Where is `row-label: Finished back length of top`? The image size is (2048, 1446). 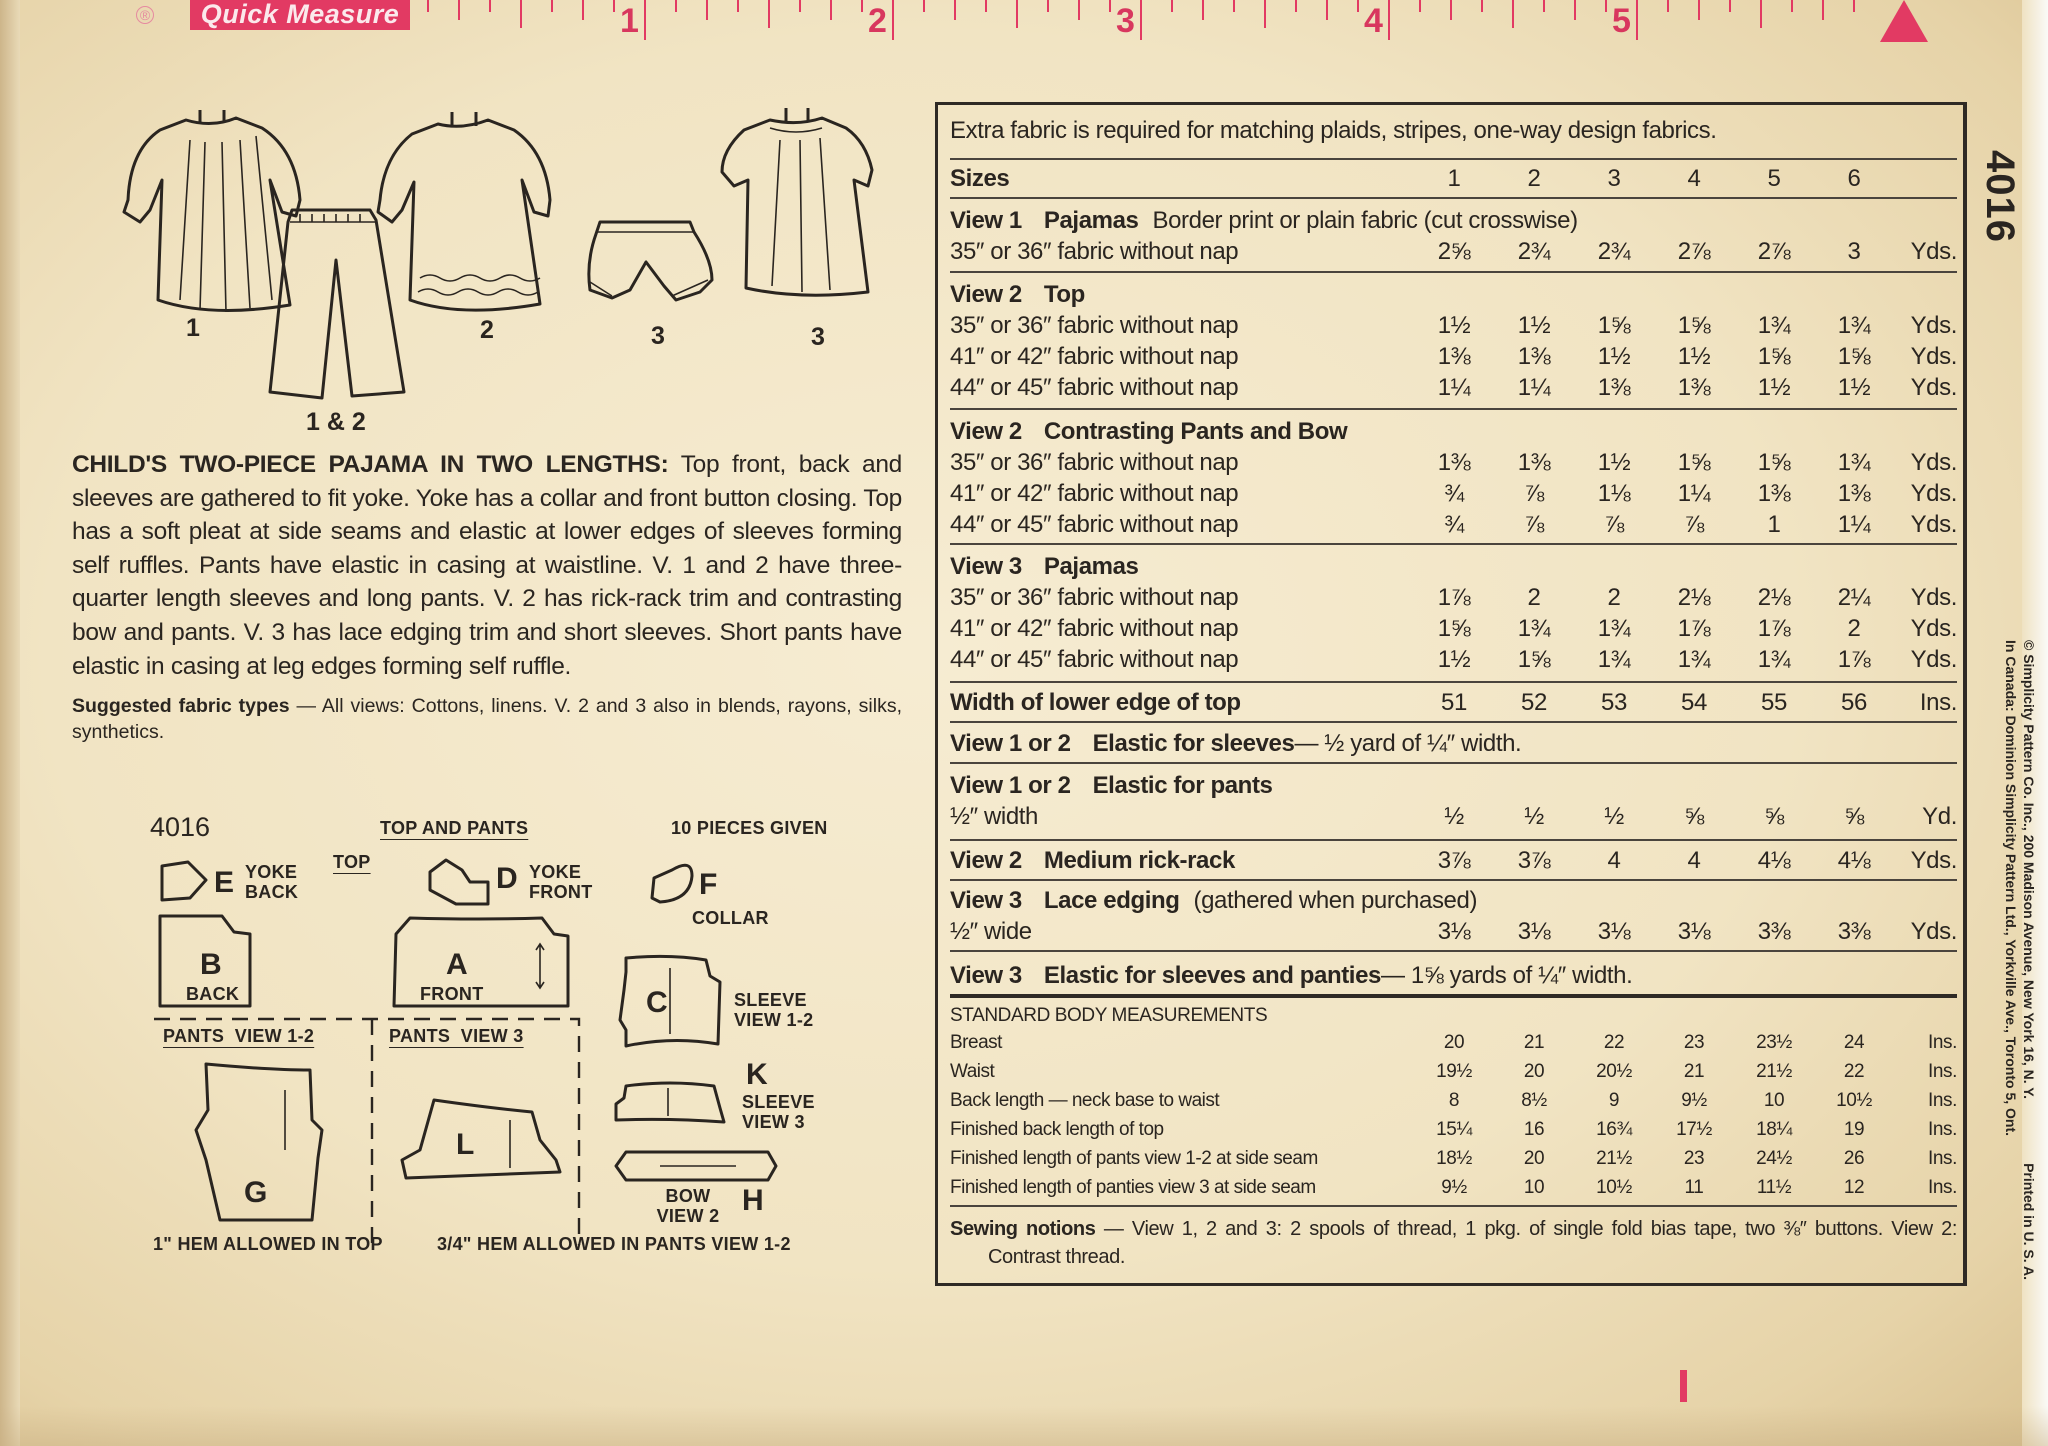 row-label: Finished back length of top is located at coordinates (1057, 1129).